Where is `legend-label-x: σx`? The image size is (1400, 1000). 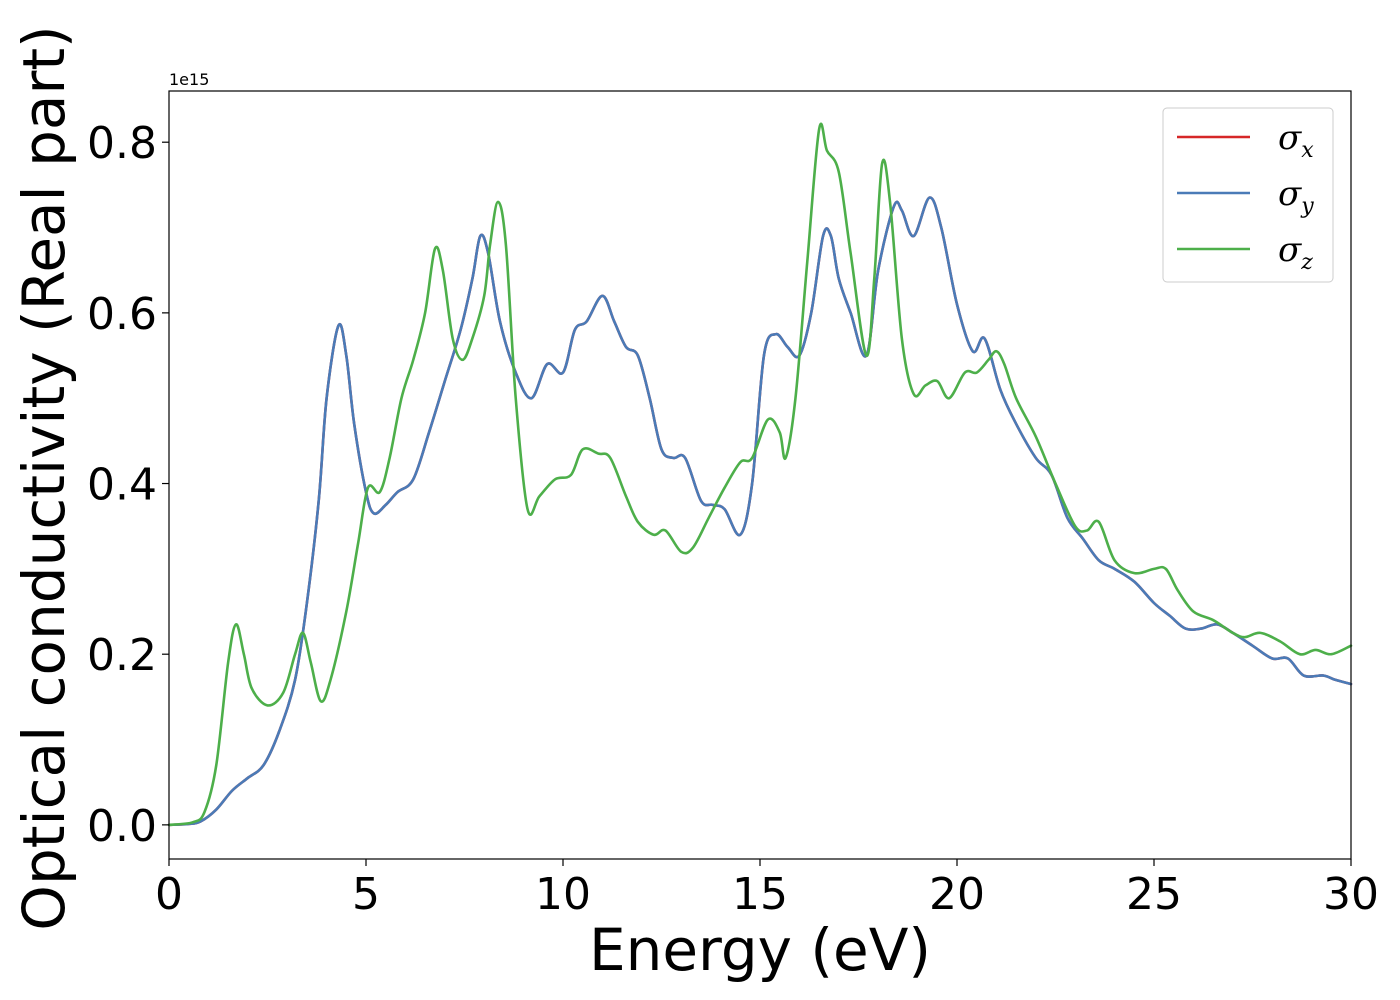 legend-label-x: σx is located at coordinates (1296, 140).